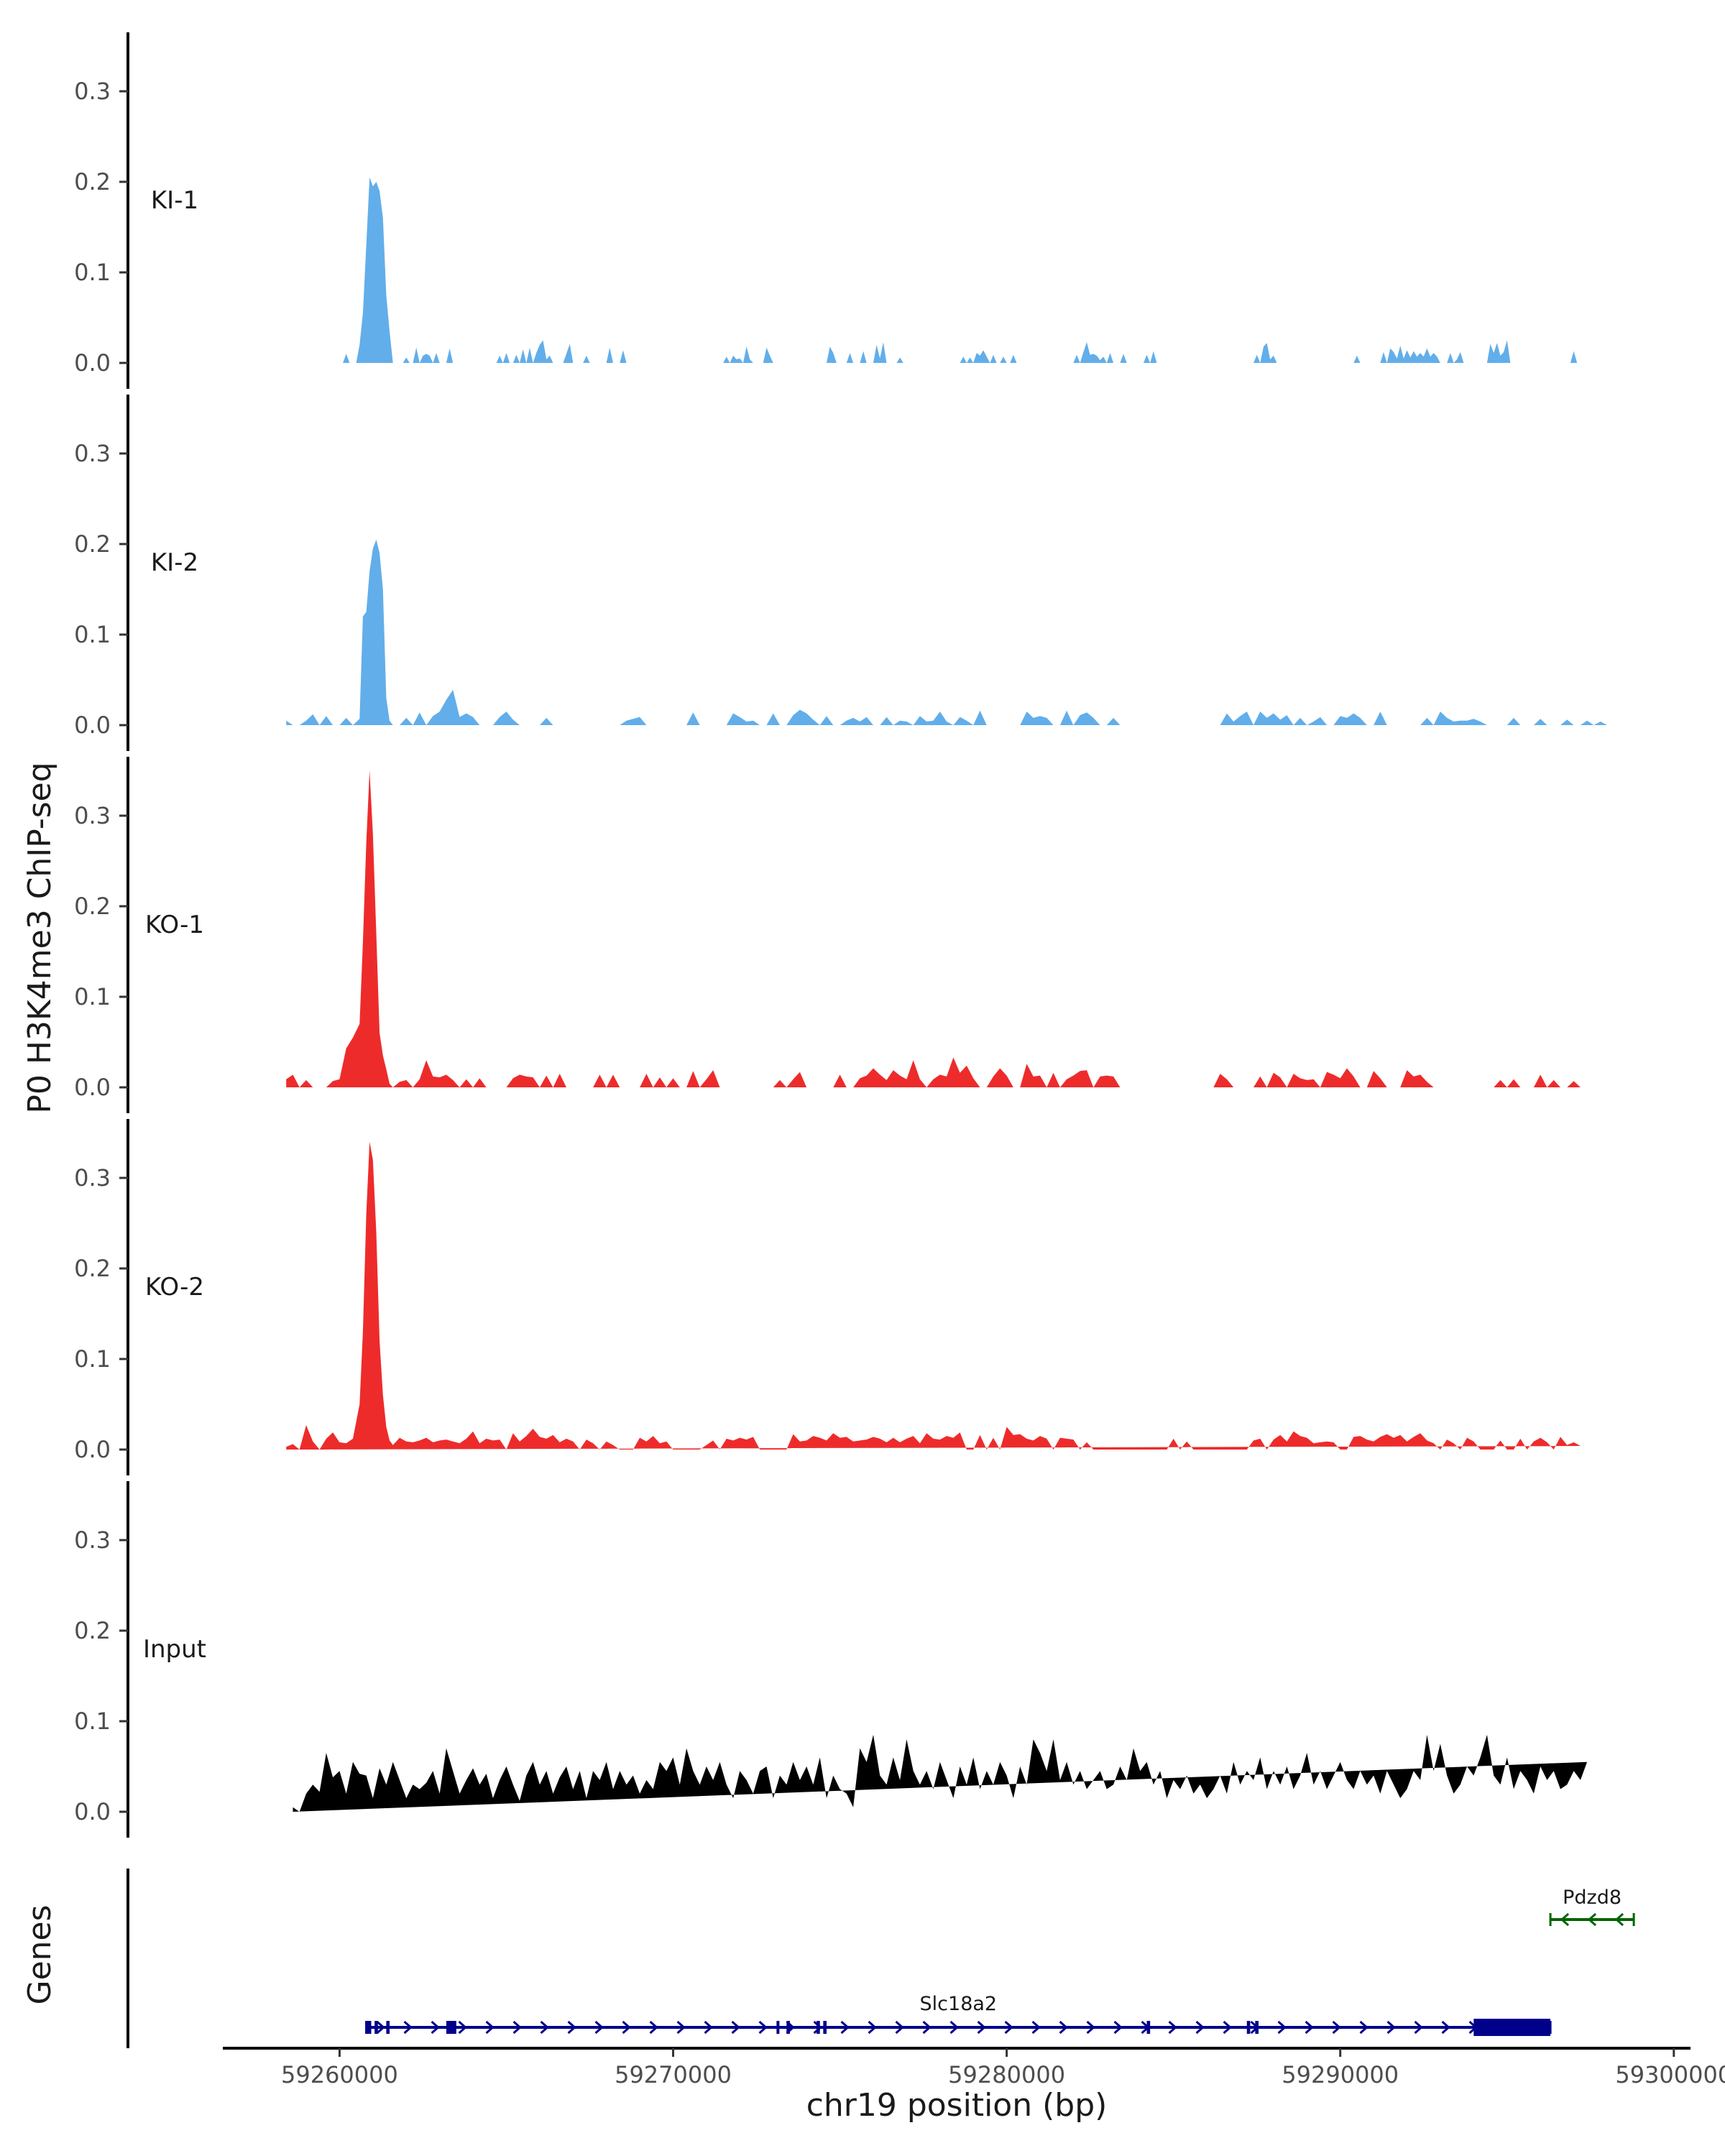  Describe the element at coordinates (959, 2004) in the screenshot. I see `gene-label: Slc18a2` at that location.